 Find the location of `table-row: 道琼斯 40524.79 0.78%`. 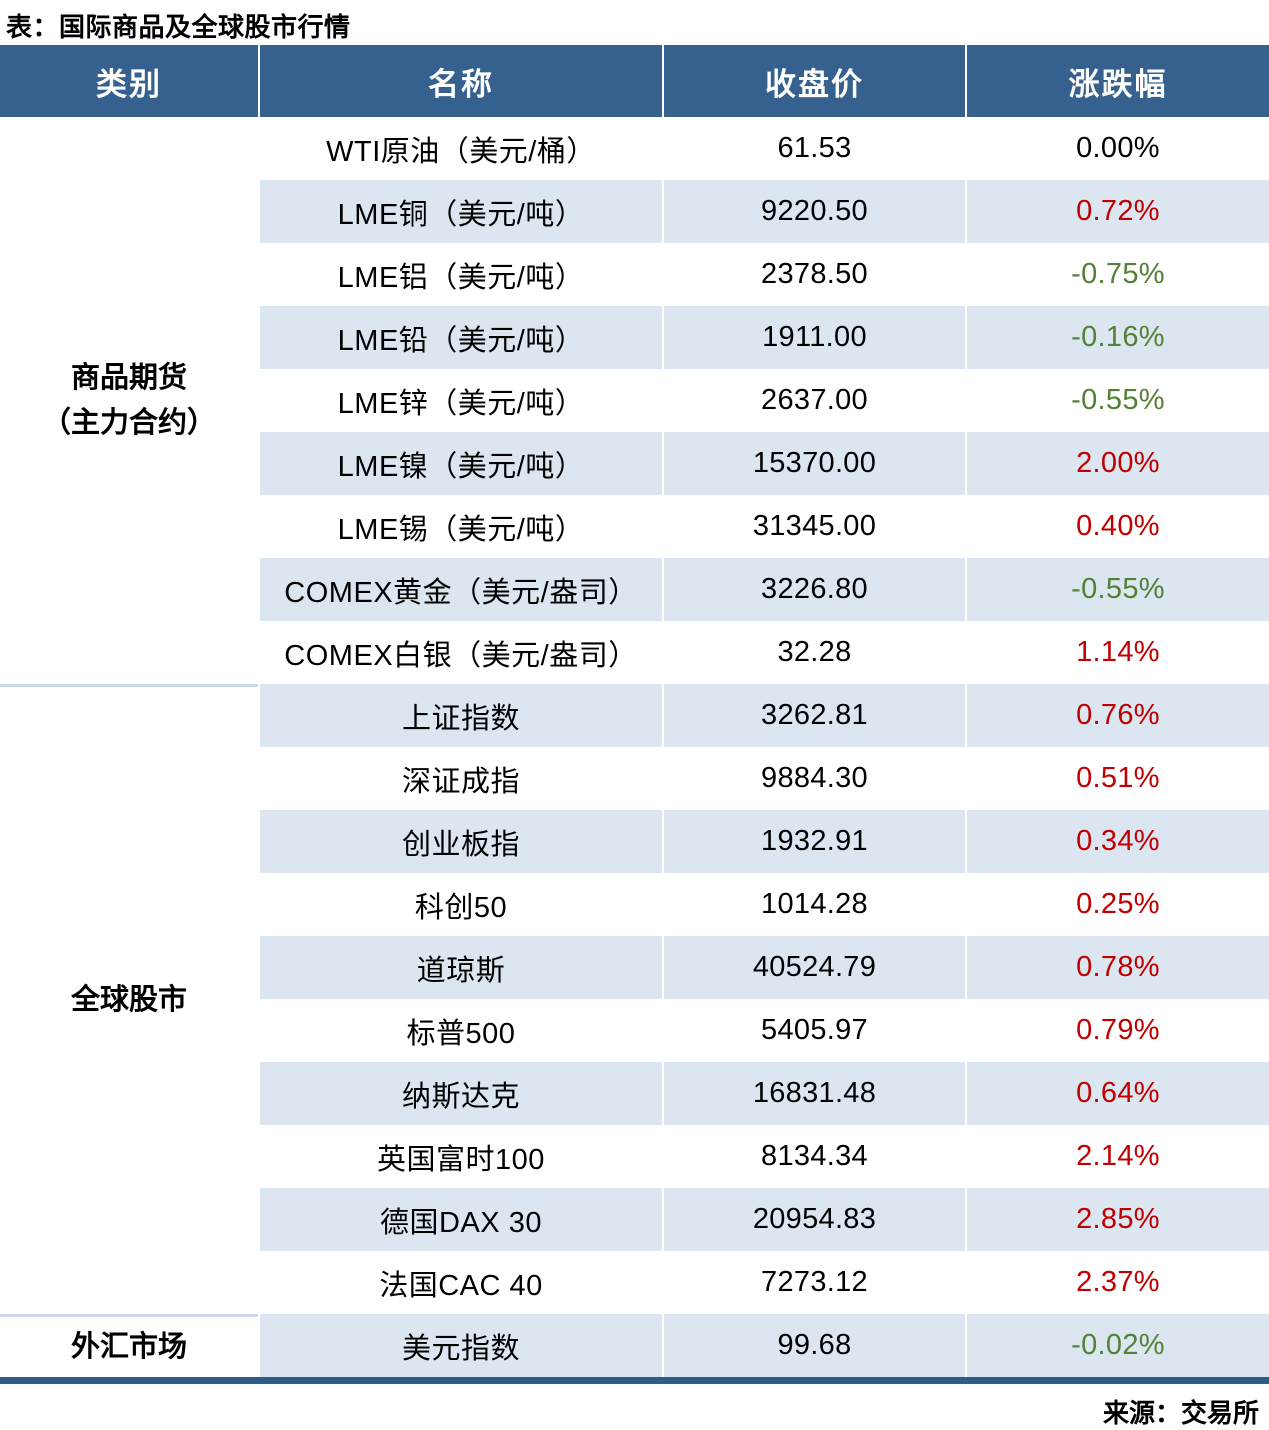

table-row: 道琼斯 40524.79 0.78% is located at coordinates (763, 967).